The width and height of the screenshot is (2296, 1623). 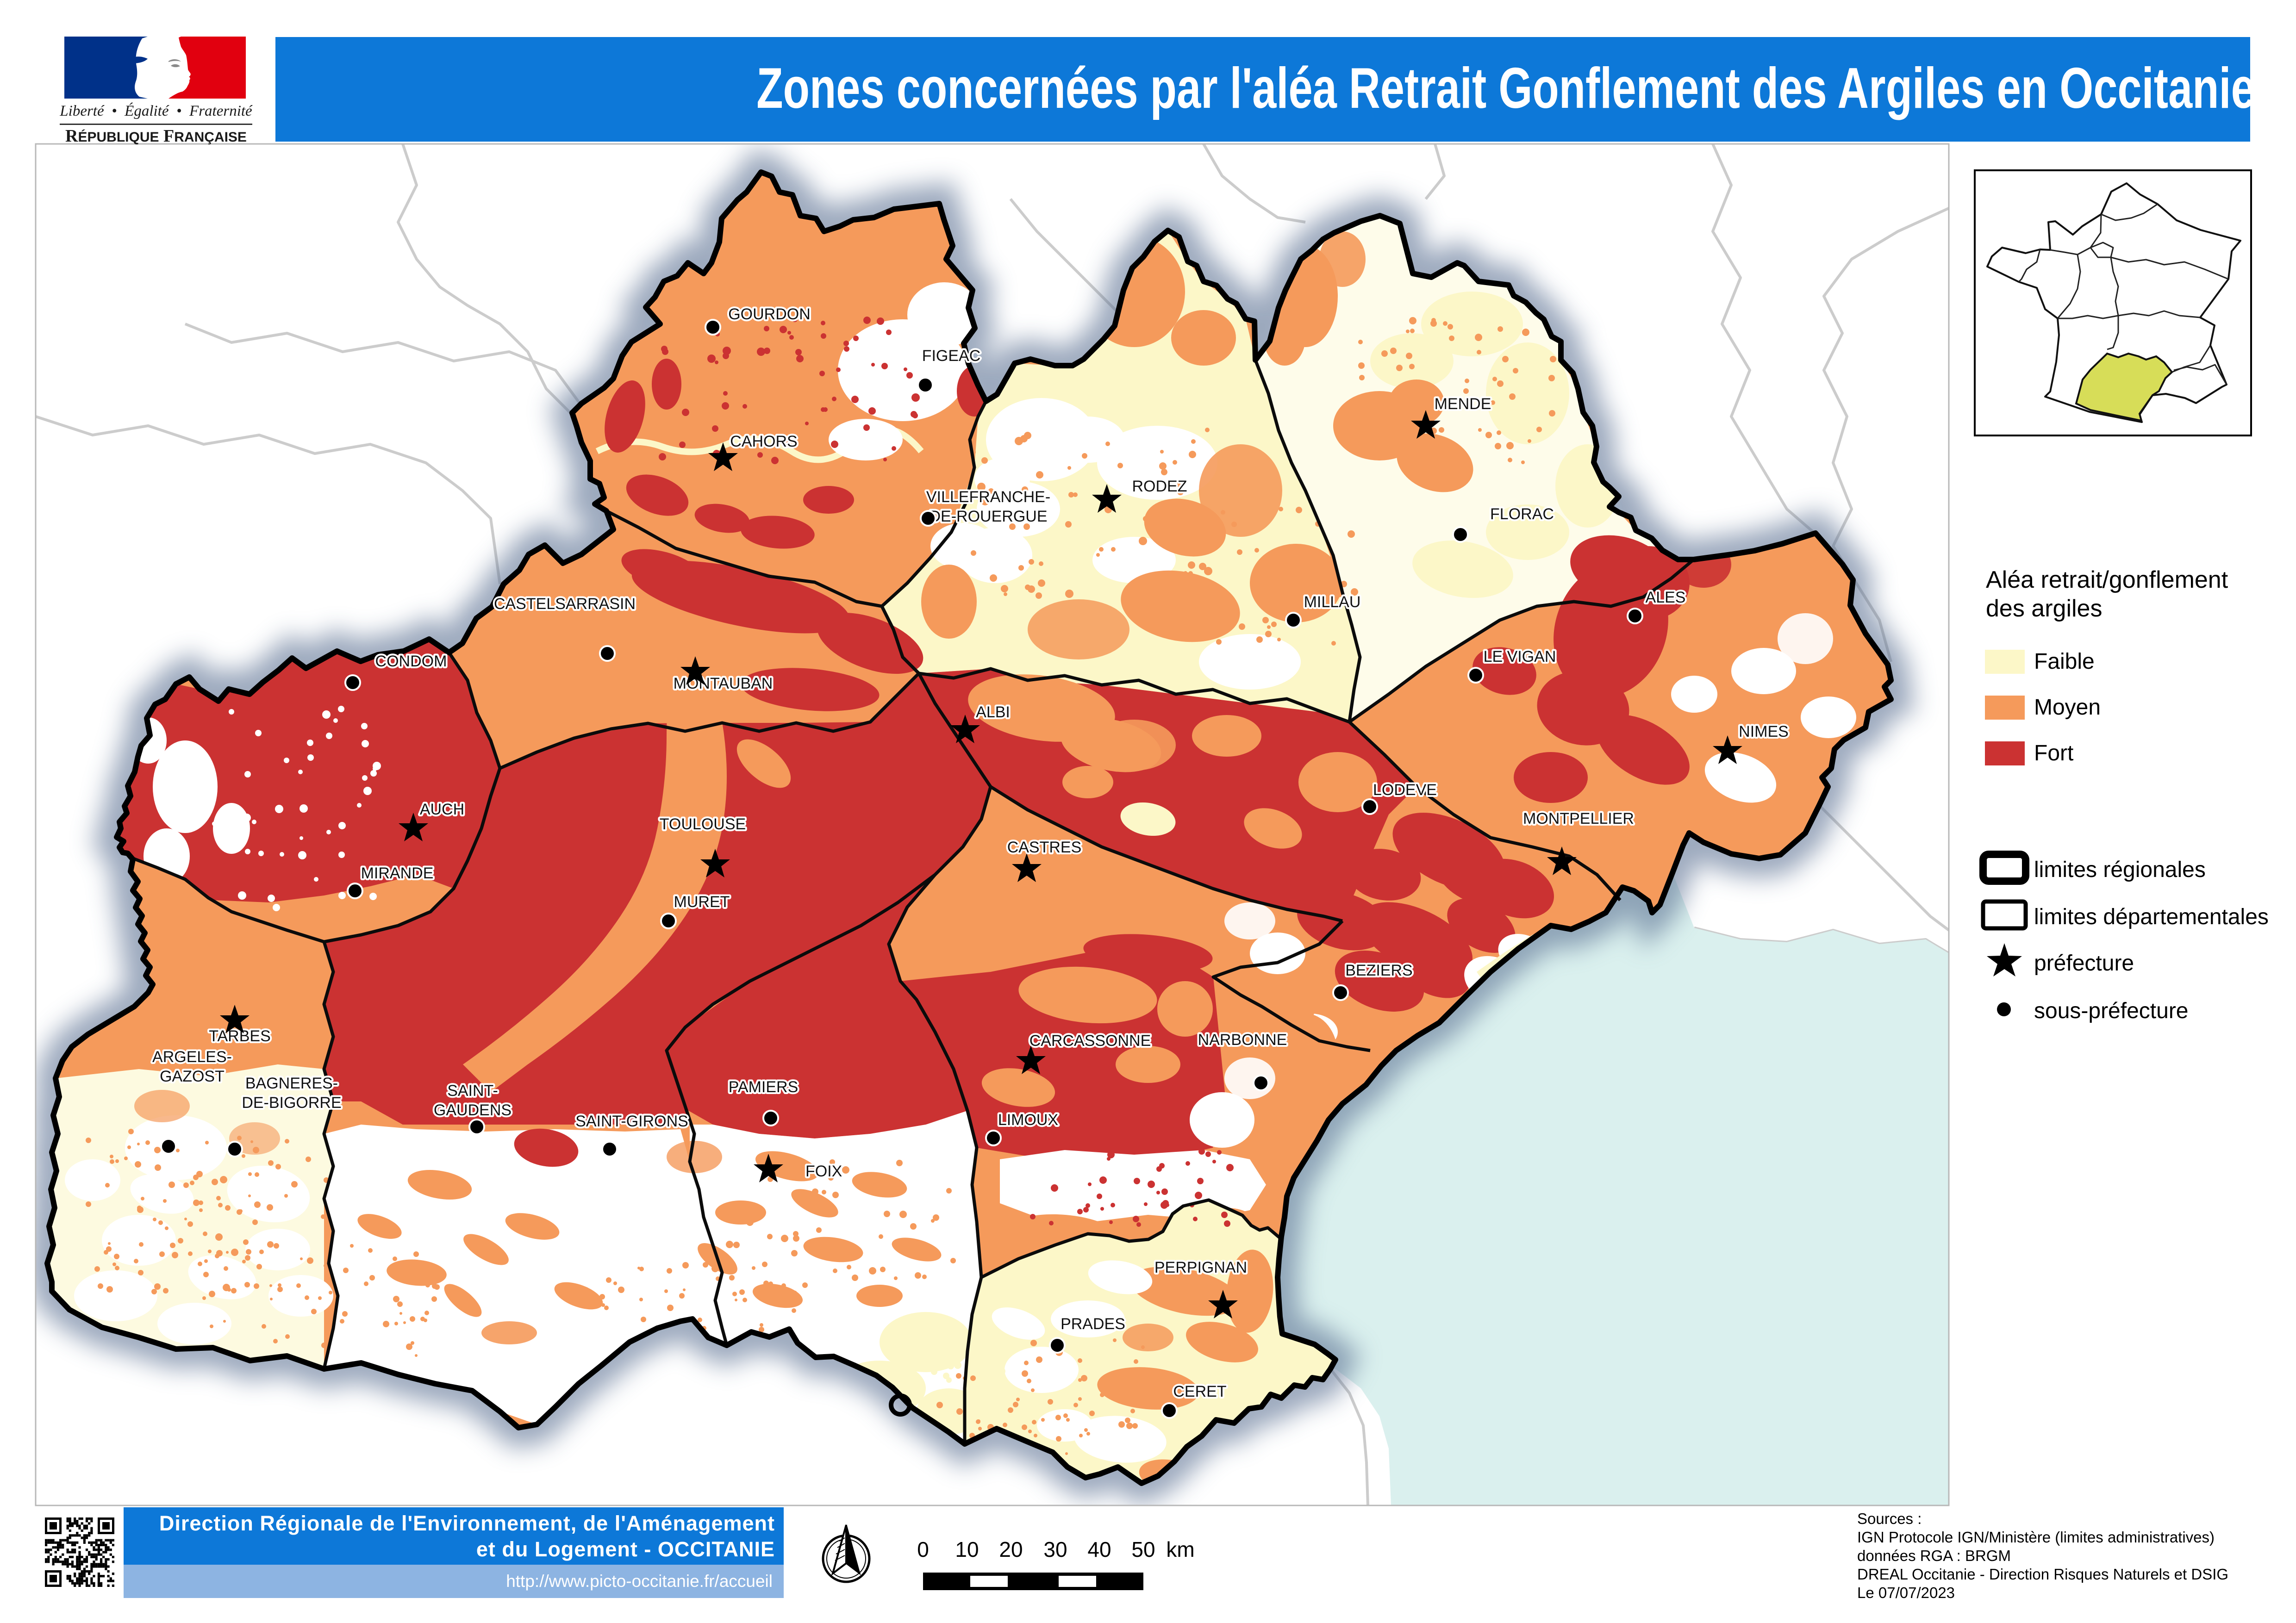 I want to click on svg-text: NIMES, so click(x=1764, y=731).